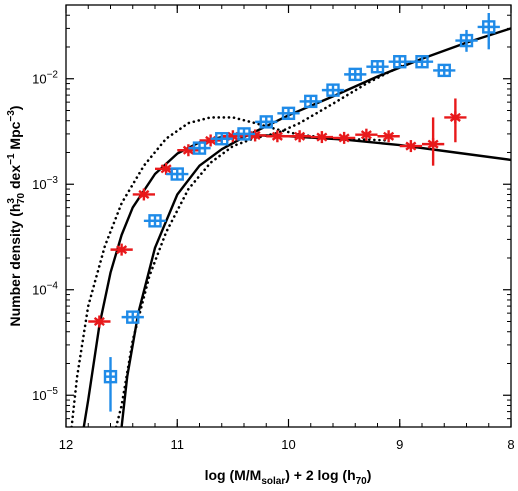 Image resolution: width=518 pixels, height=491 pixels. What do you see at coordinates (288, 444) in the screenshot?
I see `x-tick-label: 10` at bounding box center [288, 444].